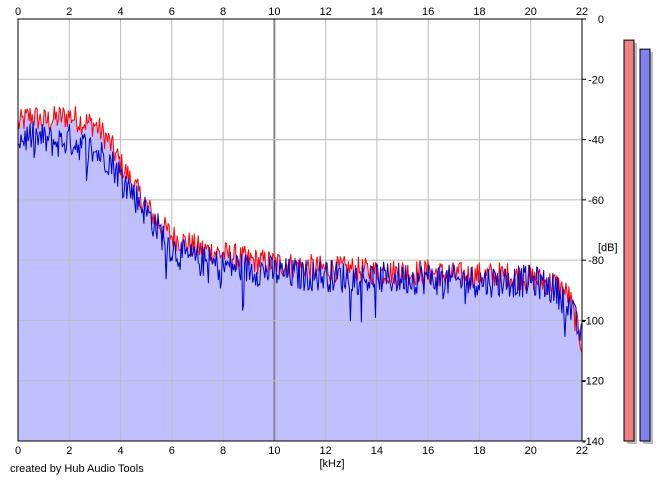  What do you see at coordinates (69, 12) in the screenshot?
I see `x-tick-label-top: 2` at bounding box center [69, 12].